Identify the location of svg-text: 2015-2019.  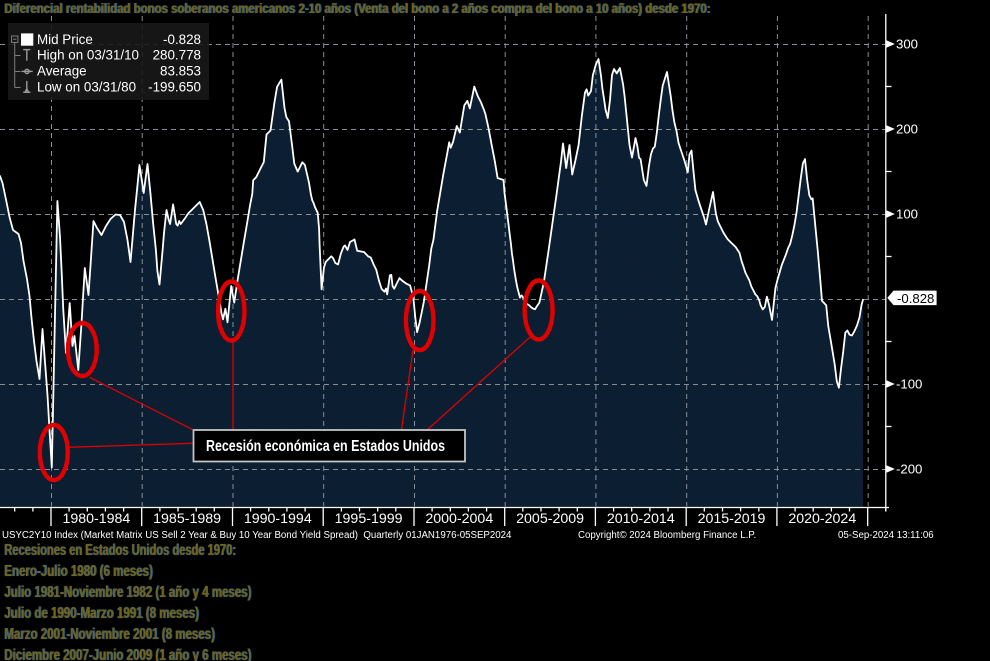
(732, 519).